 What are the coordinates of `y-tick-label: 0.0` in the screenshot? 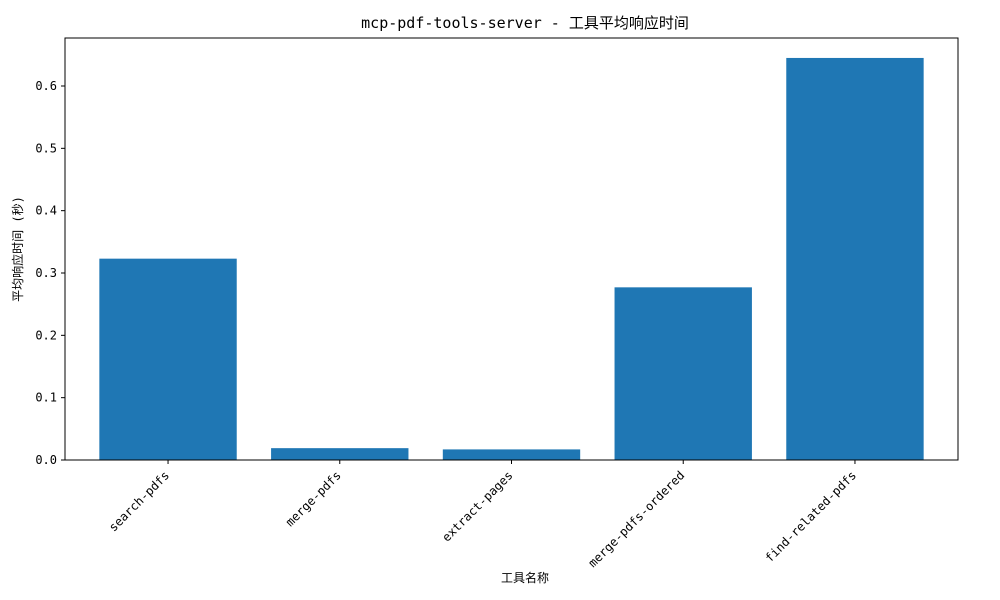 It's located at (46, 460).